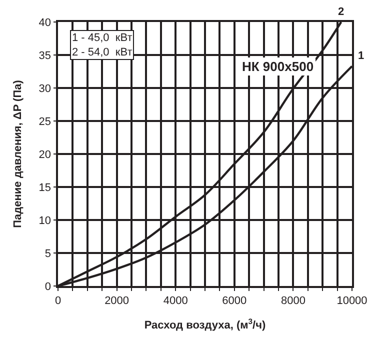  Describe the element at coordinates (18, 154) in the screenshot. I see `y-axis-title: Падение давления, ΔP (Па)` at that location.